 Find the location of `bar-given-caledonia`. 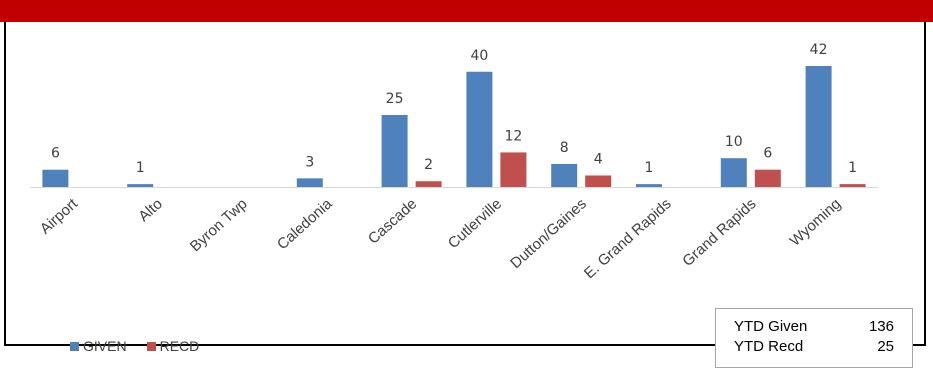

bar-given-caledonia is located at coordinates (309, 182).